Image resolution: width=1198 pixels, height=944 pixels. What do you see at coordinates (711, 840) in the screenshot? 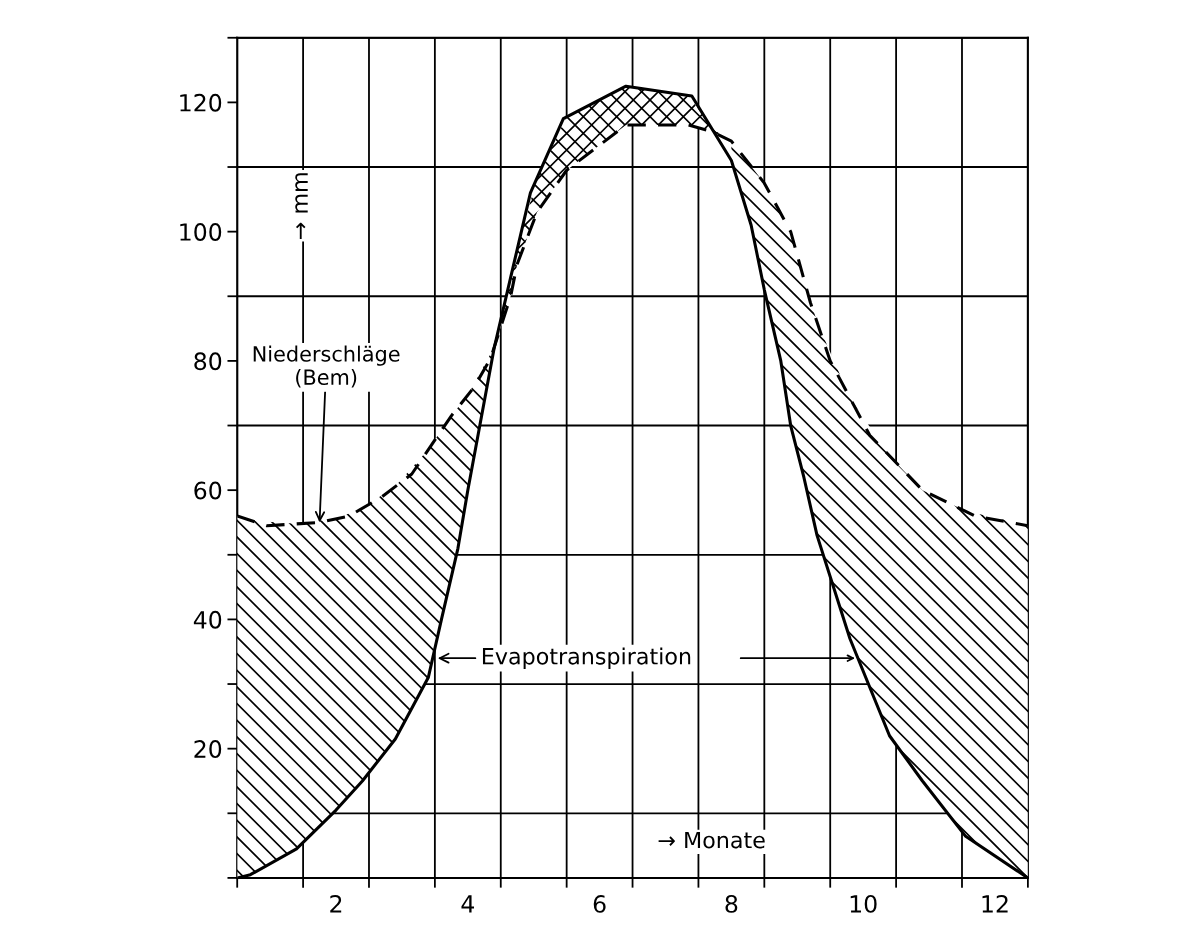
I see `x-axis-title: → Monate` at bounding box center [711, 840].